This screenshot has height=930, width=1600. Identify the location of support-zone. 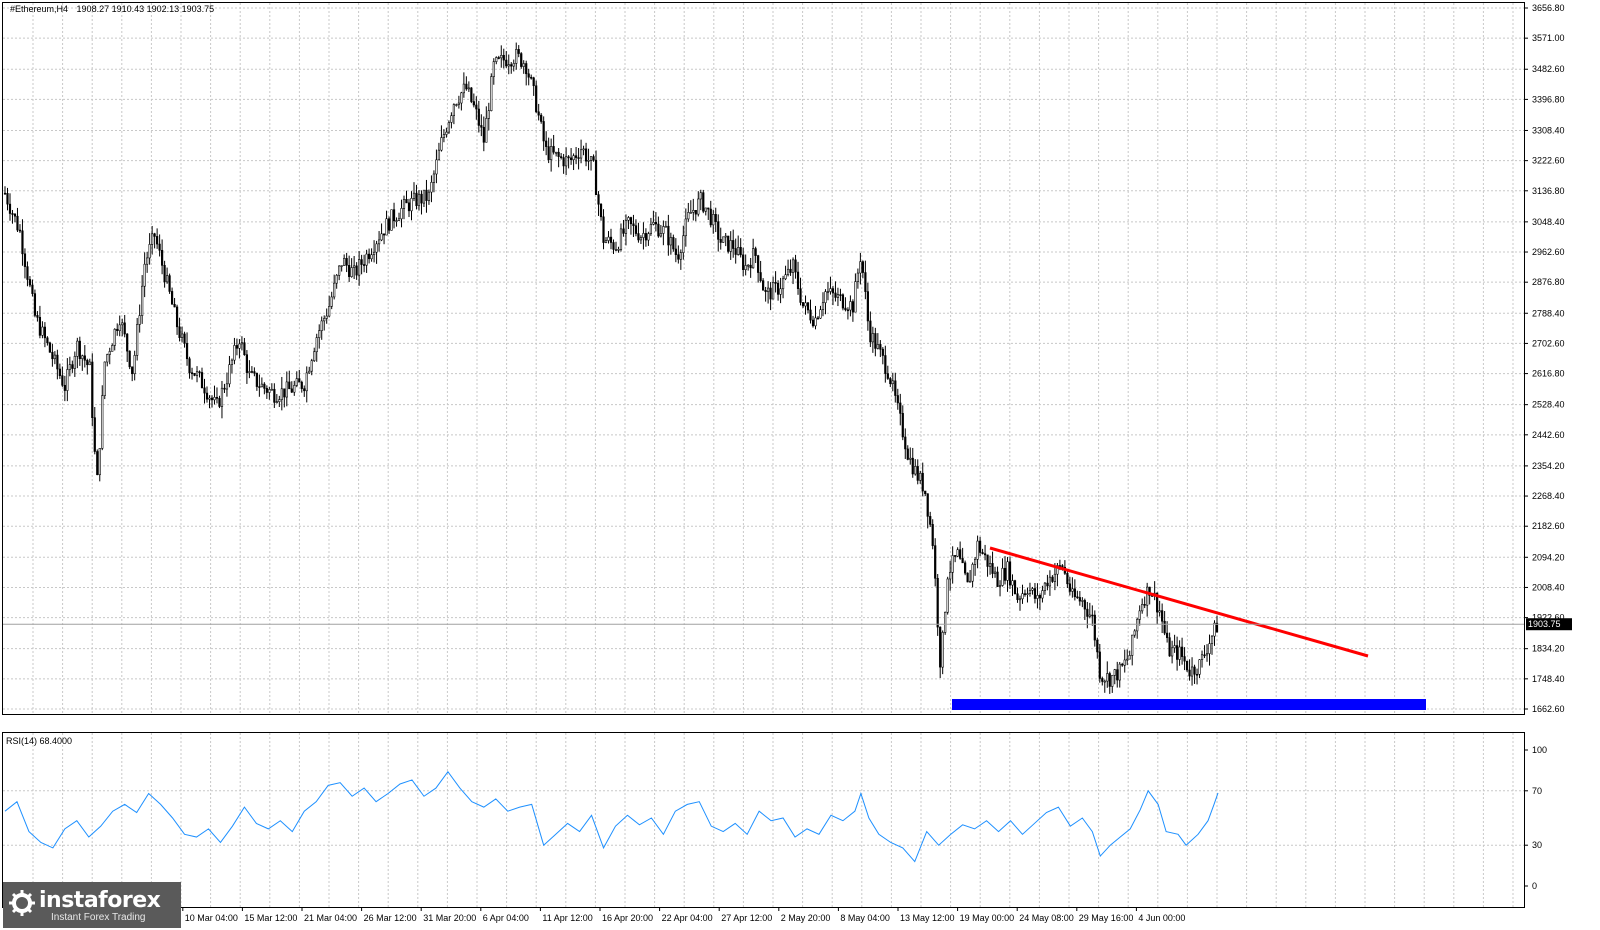
(1189, 704).